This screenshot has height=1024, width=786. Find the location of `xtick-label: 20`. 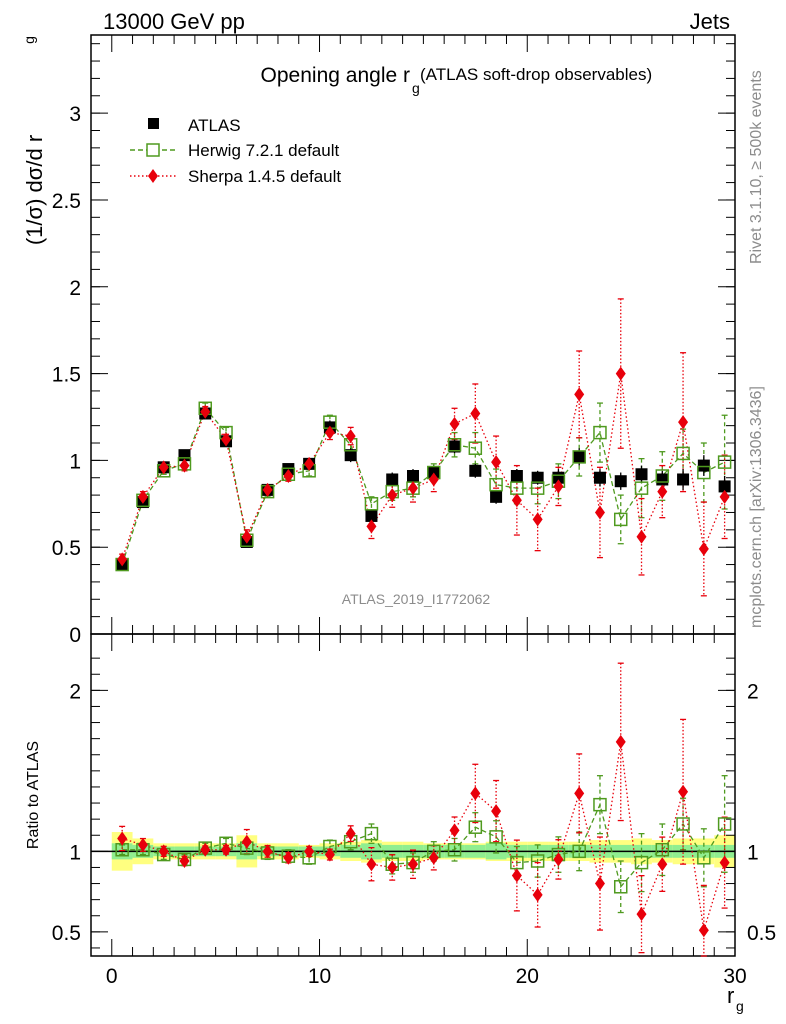

xtick-label: 20 is located at coordinates (527, 976).